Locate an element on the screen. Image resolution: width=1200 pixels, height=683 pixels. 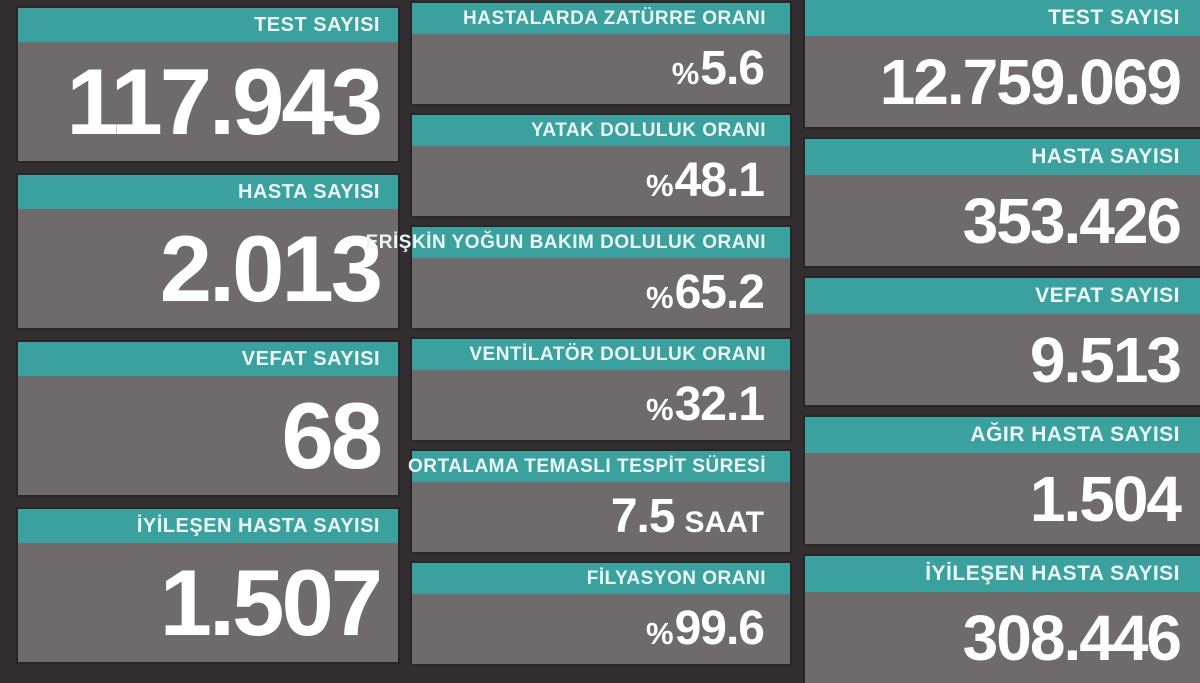
stat-value: 12.759.069 is located at coordinates (1030, 81).